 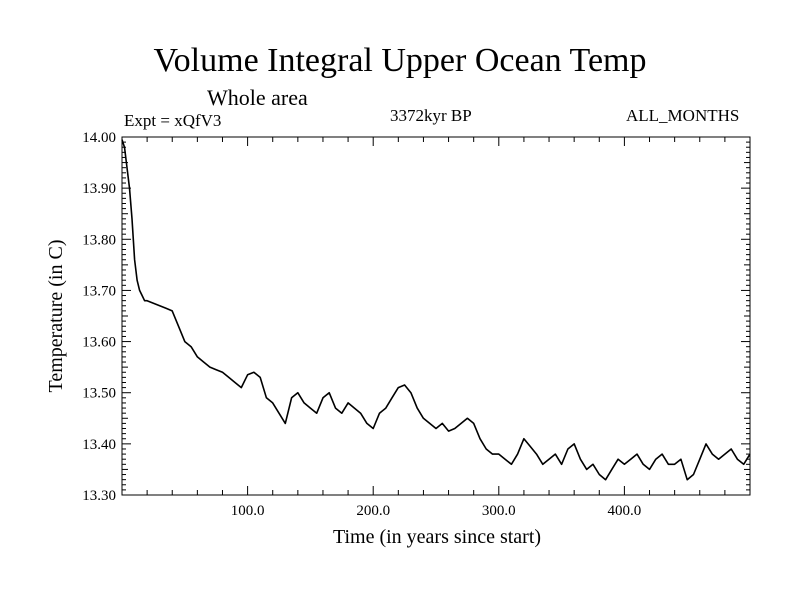 What do you see at coordinates (99, 394) in the screenshot?
I see `y-tick-label: 13.50` at bounding box center [99, 394].